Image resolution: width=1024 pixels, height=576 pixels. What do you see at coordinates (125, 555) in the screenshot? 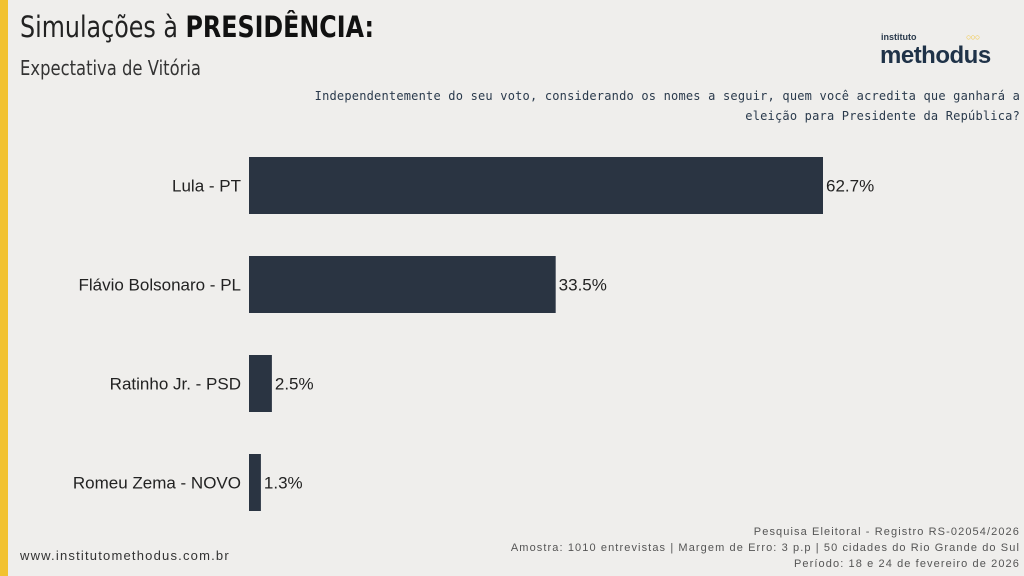
I see `website-url: www.institutomethodus.com.br` at bounding box center [125, 555].